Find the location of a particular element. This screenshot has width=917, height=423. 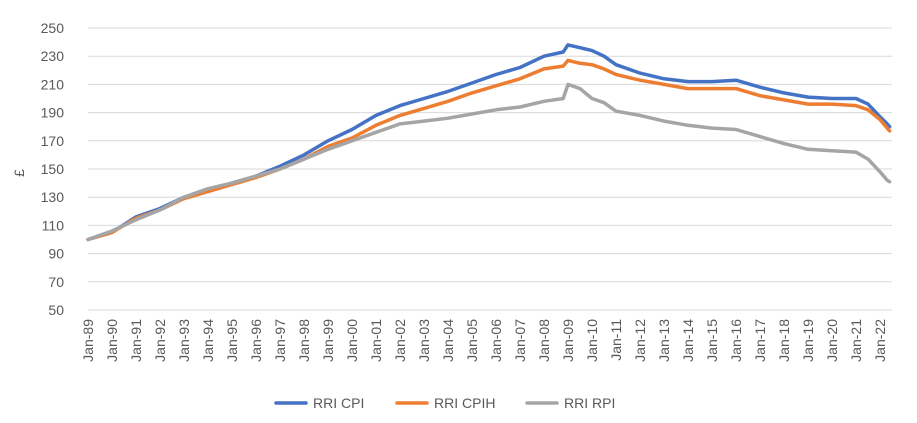

y-tick-label: 250 is located at coordinates (53, 28).